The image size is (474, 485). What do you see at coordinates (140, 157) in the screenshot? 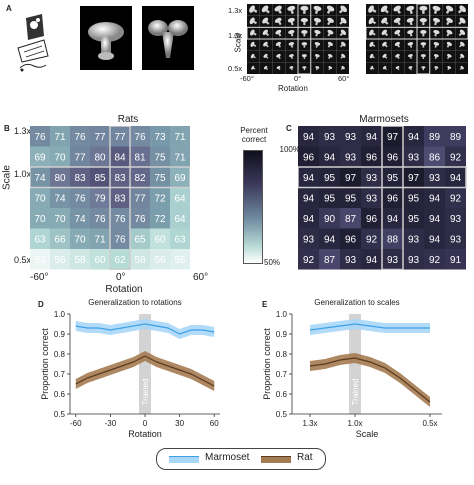
I see `rats-cell-label: 81` at bounding box center [140, 157].